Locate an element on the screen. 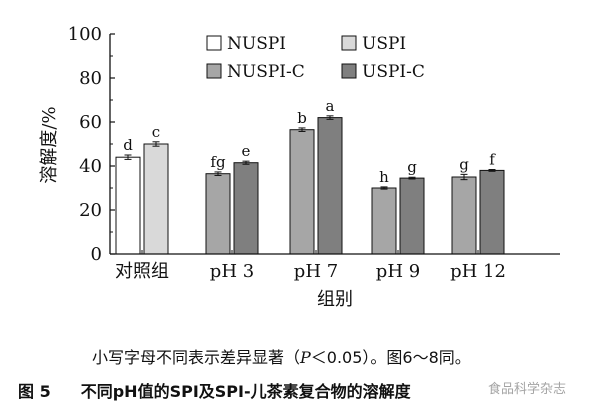 The width and height of the screenshot is (590, 408). x-tick-label: pH 3 is located at coordinates (232, 271).